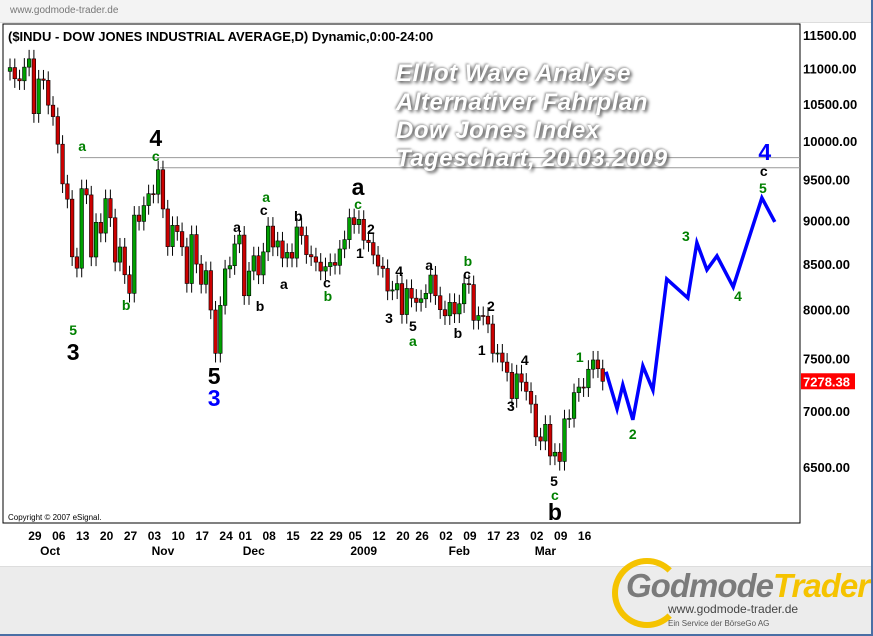 The height and width of the screenshot is (636, 873). What do you see at coordinates (522, 102) in the screenshot?
I see `overlay-line-2: Alternativer Fahrplan` at bounding box center [522, 102].